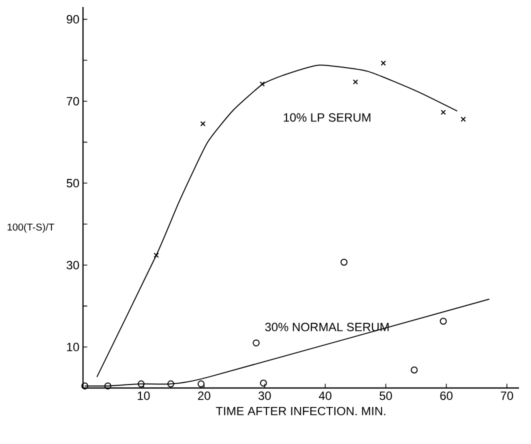  What do you see at coordinates (73, 183) in the screenshot?
I see `y-tick-label: 50` at bounding box center [73, 183].